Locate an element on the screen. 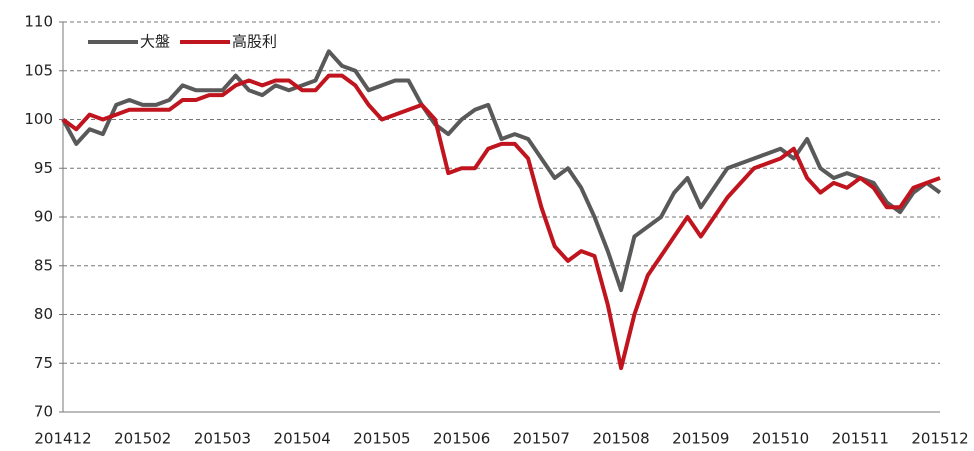 This screenshot has height=451, width=974. legend-label: 大盤 is located at coordinates (155, 42).